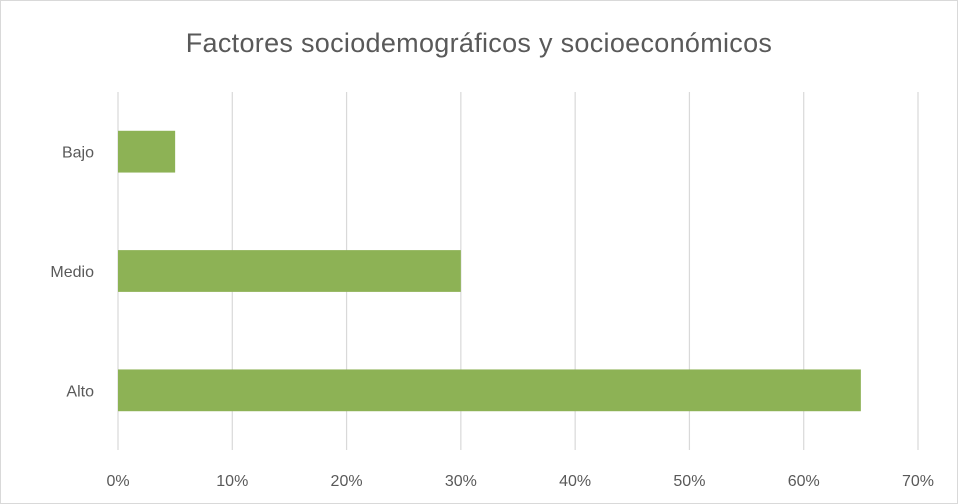  I want to click on x-tick-label: 0%, so click(117, 481).